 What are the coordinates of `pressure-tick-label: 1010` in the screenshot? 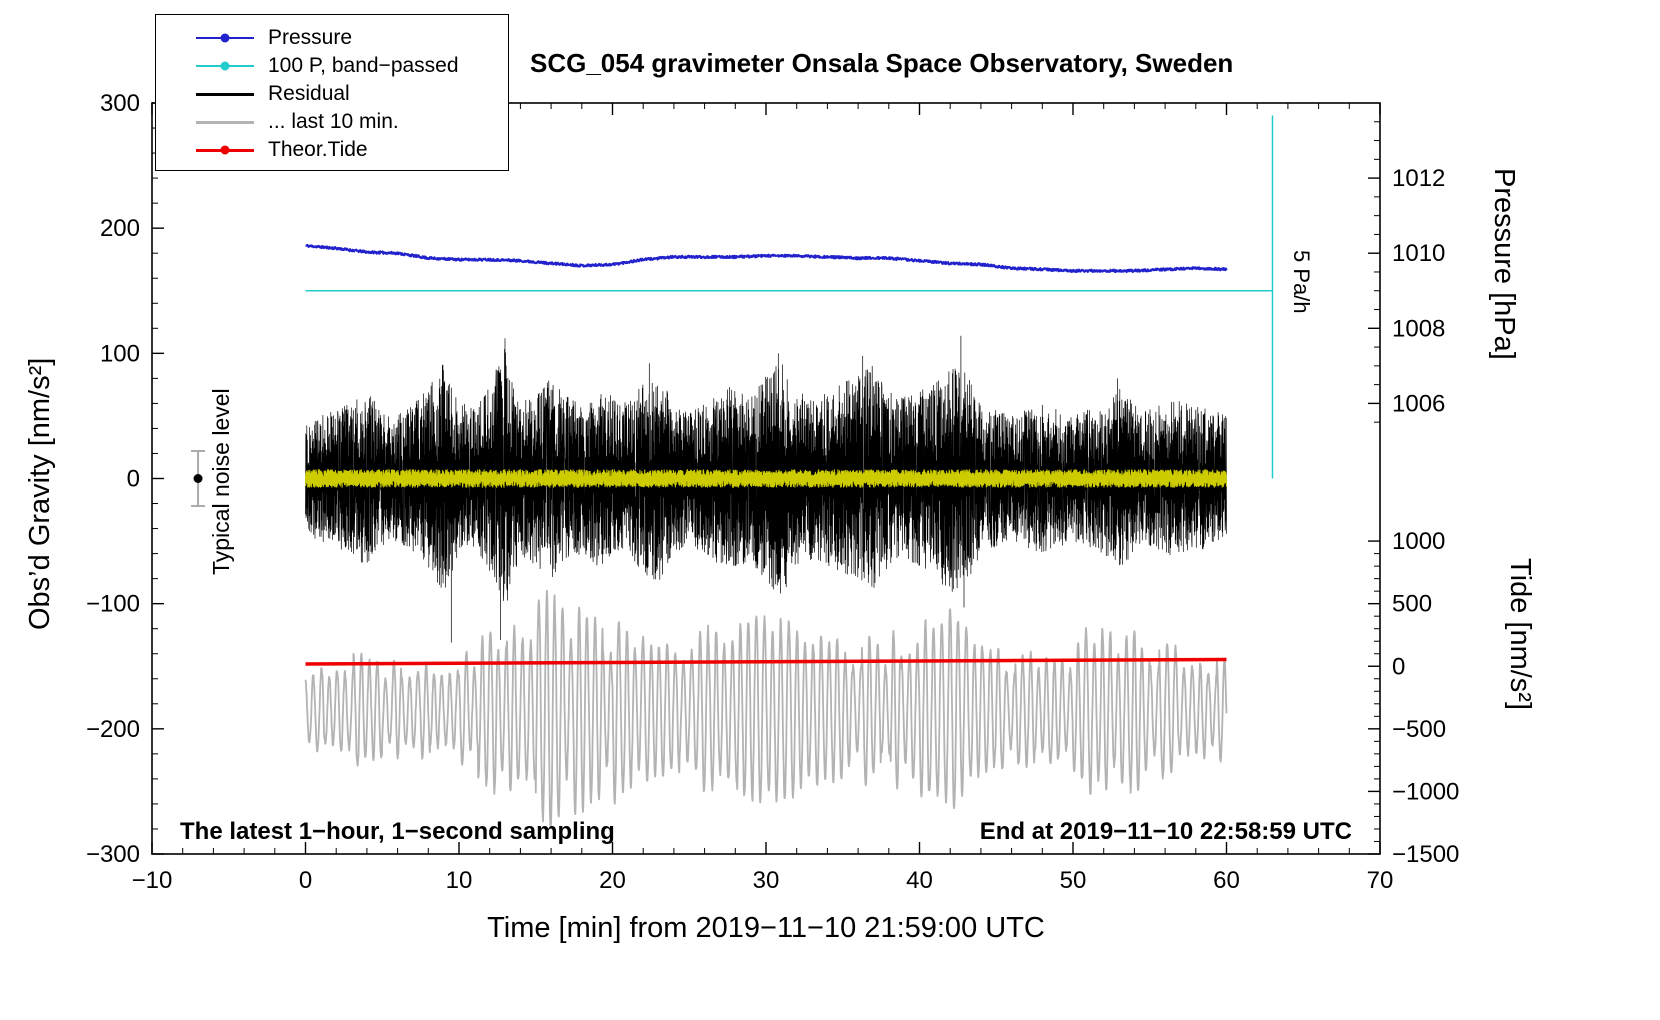 It's located at (1418, 253).